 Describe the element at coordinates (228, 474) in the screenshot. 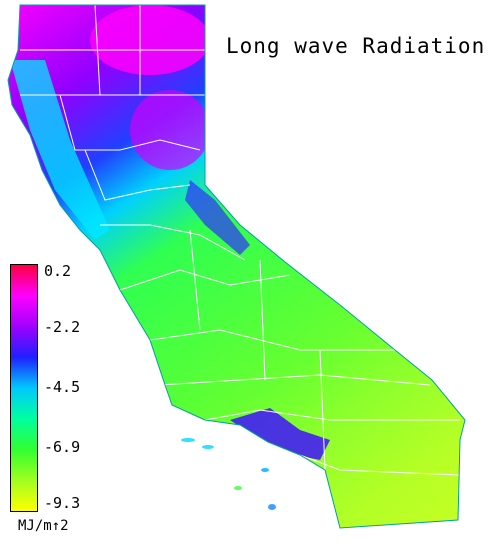

I see `channel-islands` at that location.